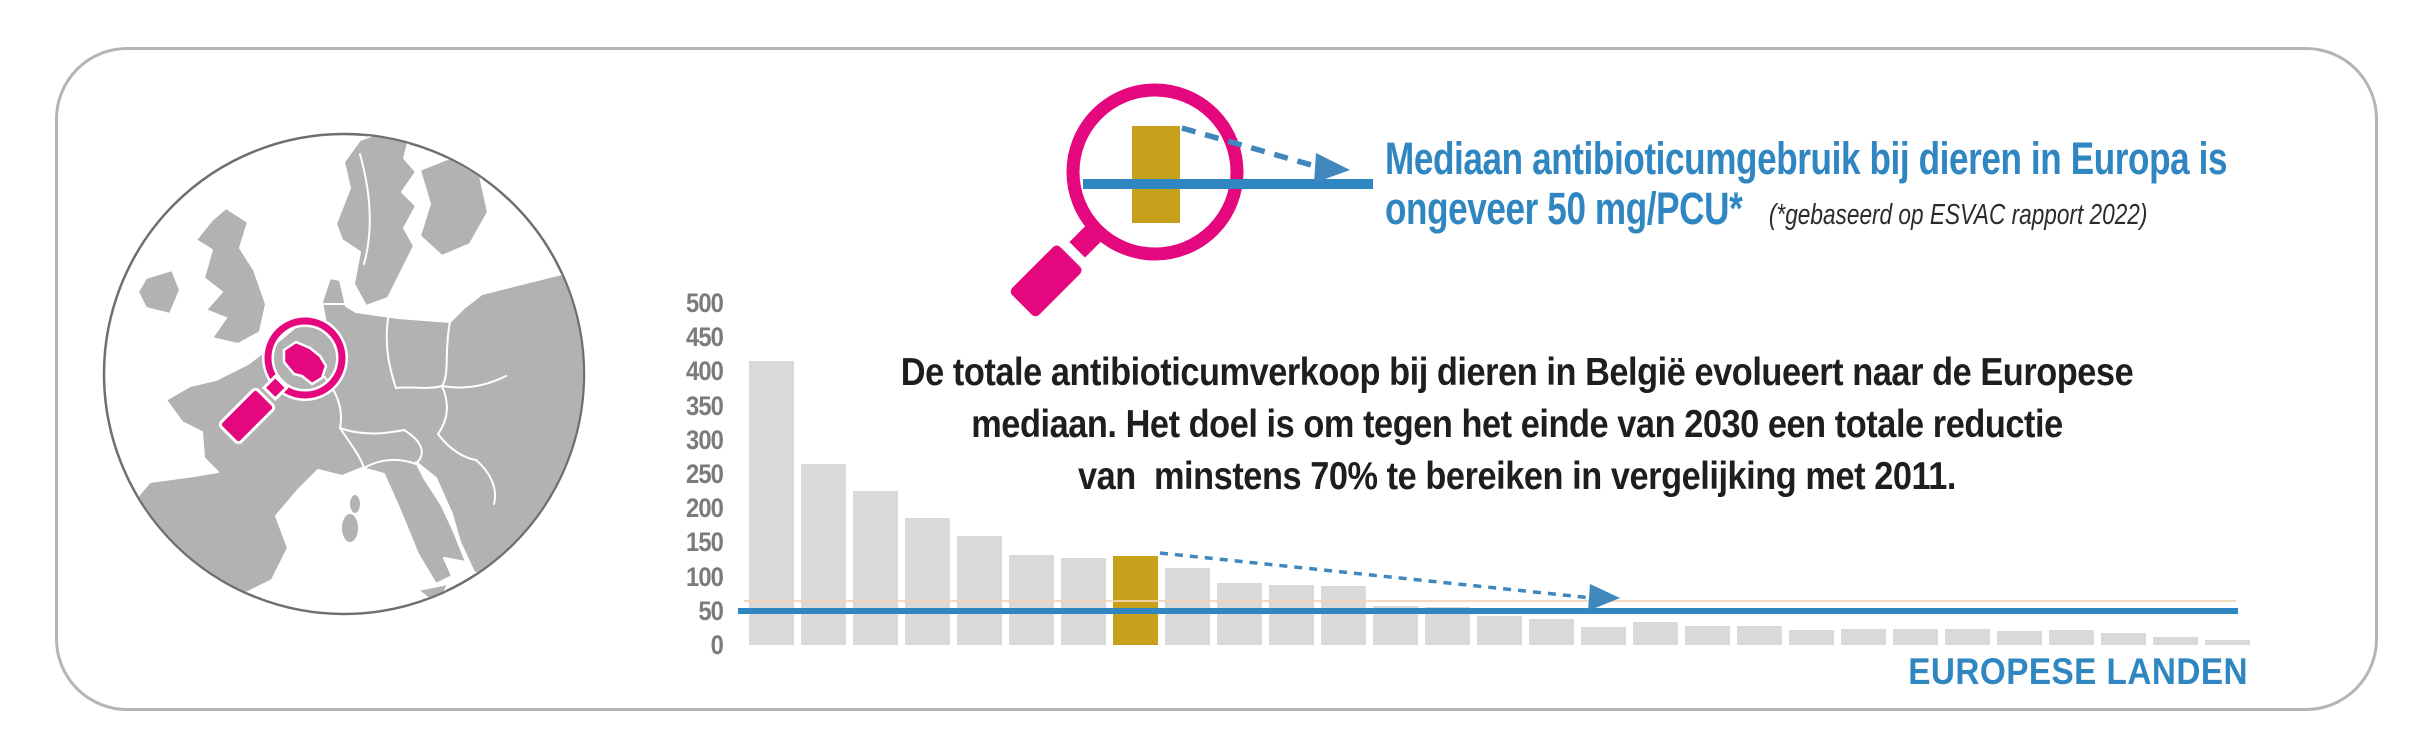 This screenshot has width=2430, height=751. I want to click on target-line, so click(1490, 600).